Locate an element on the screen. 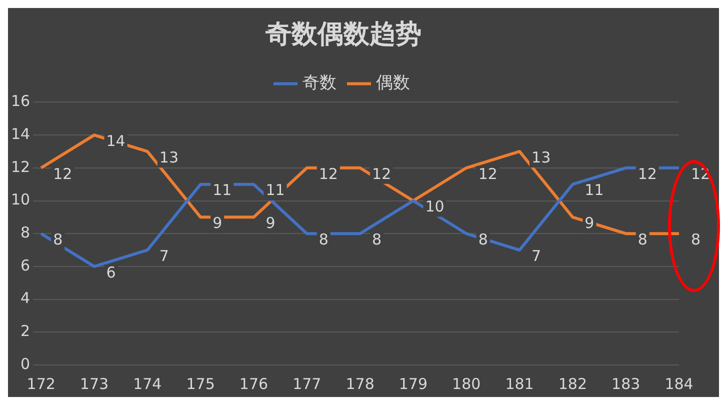 The width and height of the screenshot is (727, 405). x-tick-label: 173 is located at coordinates (94, 383).